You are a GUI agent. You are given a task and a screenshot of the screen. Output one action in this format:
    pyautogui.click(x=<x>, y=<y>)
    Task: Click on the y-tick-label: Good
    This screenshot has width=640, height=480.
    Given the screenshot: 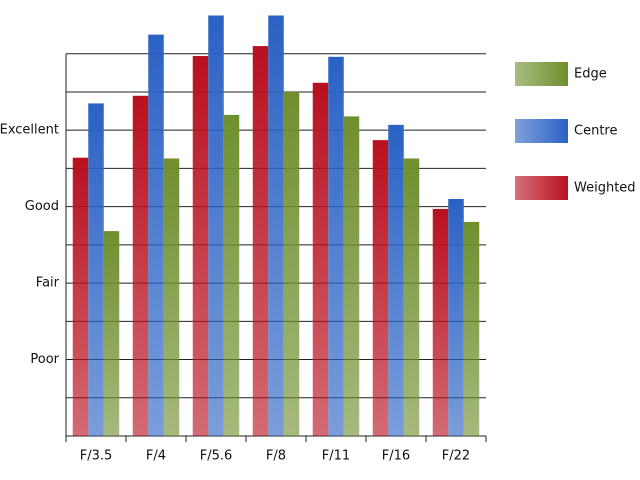 What is the action you would take?
    pyautogui.click(x=42, y=206)
    